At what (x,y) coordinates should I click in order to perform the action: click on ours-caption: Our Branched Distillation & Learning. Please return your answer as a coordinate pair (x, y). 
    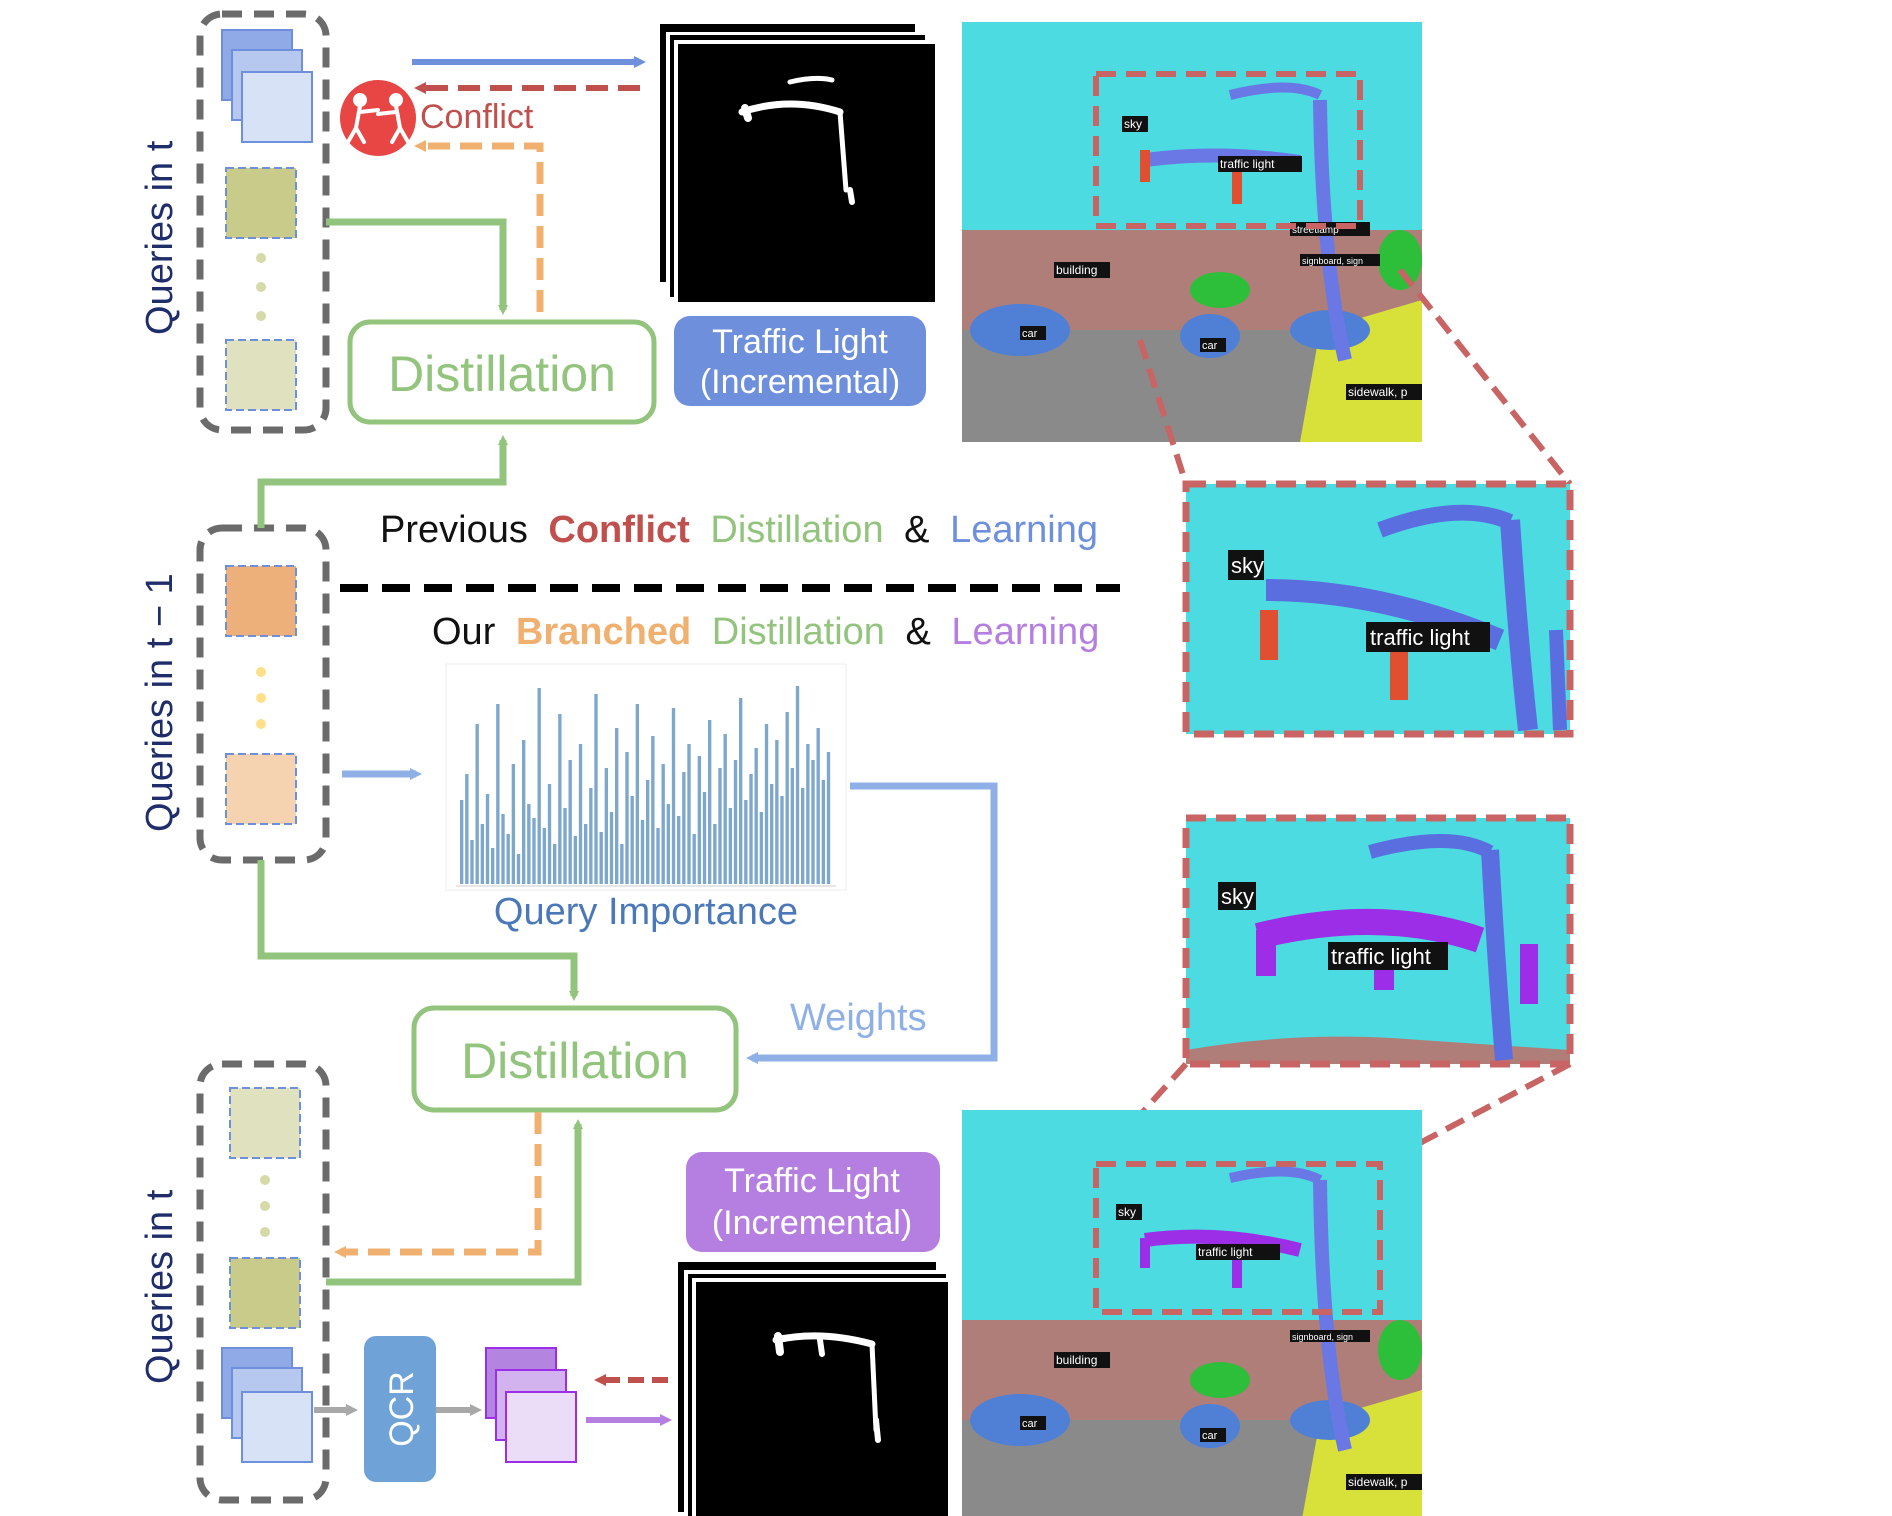
    Looking at the image, I should click on (765, 632).